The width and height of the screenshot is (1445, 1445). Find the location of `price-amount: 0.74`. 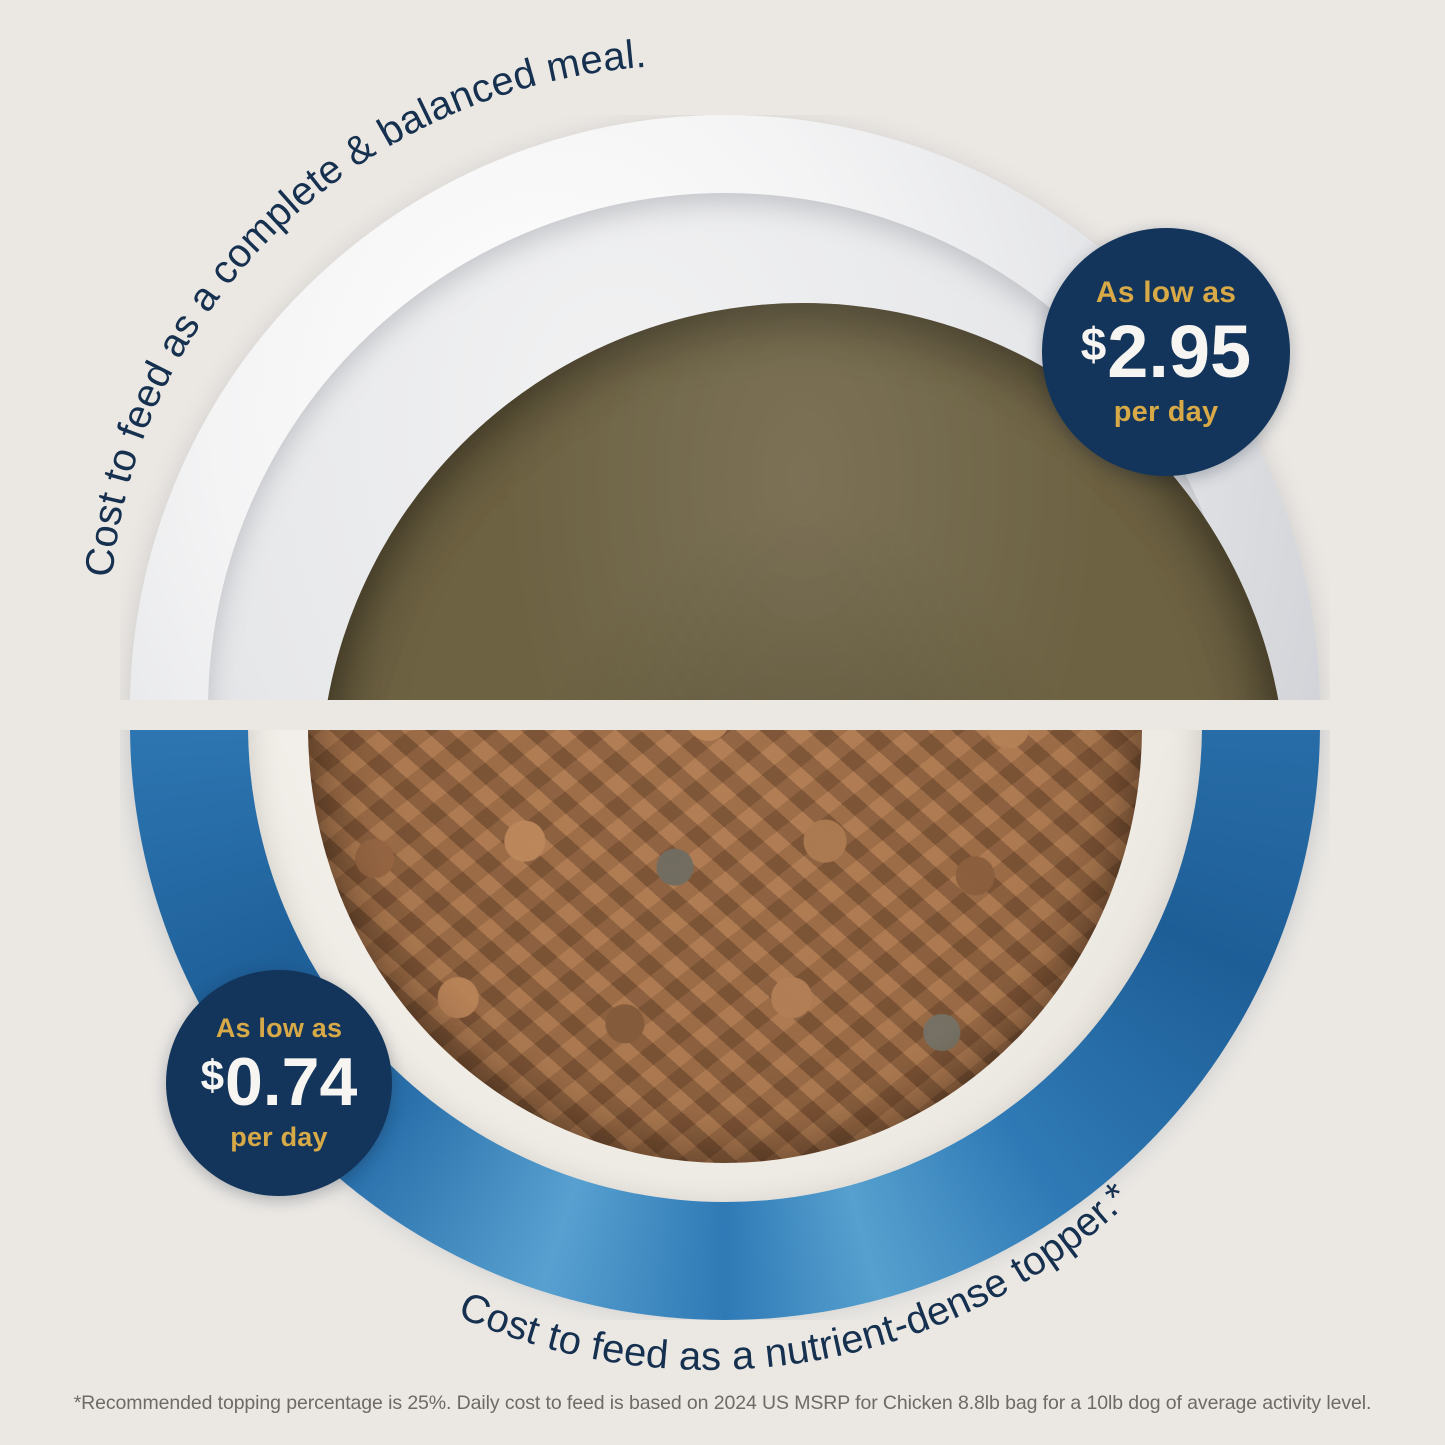

price-amount: 0.74 is located at coordinates (291, 1082).